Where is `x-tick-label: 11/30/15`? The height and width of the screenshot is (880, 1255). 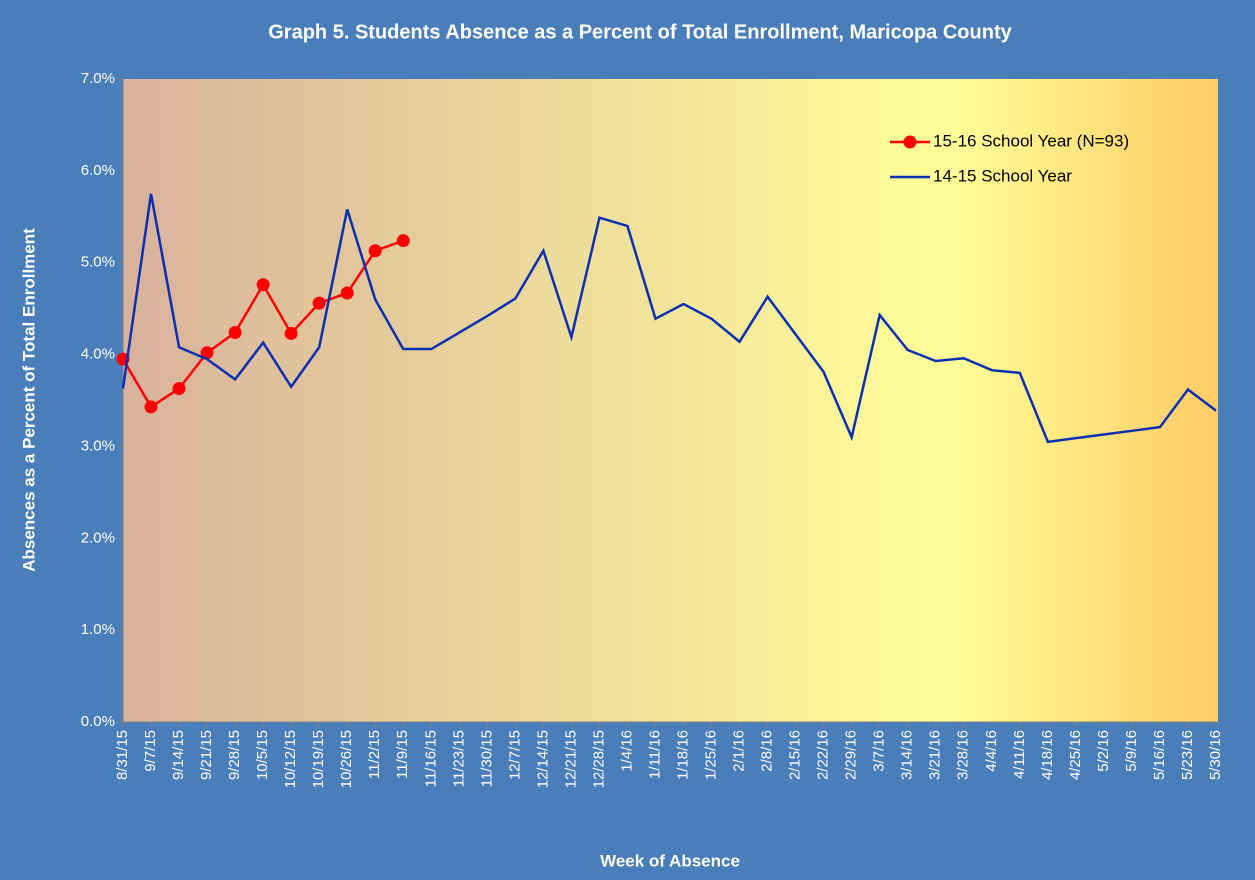
x-tick-label: 11/30/15 is located at coordinates (486, 758).